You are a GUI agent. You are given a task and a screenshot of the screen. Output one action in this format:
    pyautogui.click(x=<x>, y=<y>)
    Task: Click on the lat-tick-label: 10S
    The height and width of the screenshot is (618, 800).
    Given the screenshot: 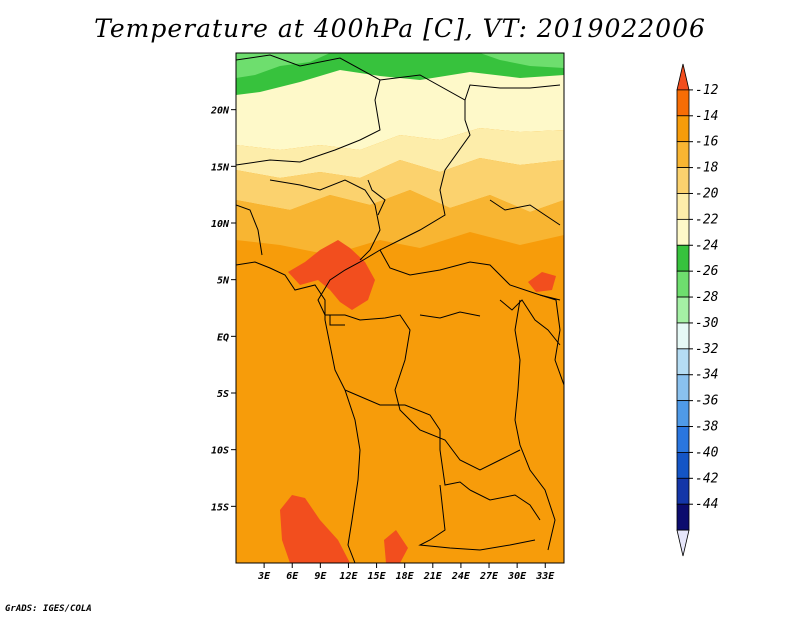 What is the action you would take?
    pyautogui.click(x=220, y=451)
    